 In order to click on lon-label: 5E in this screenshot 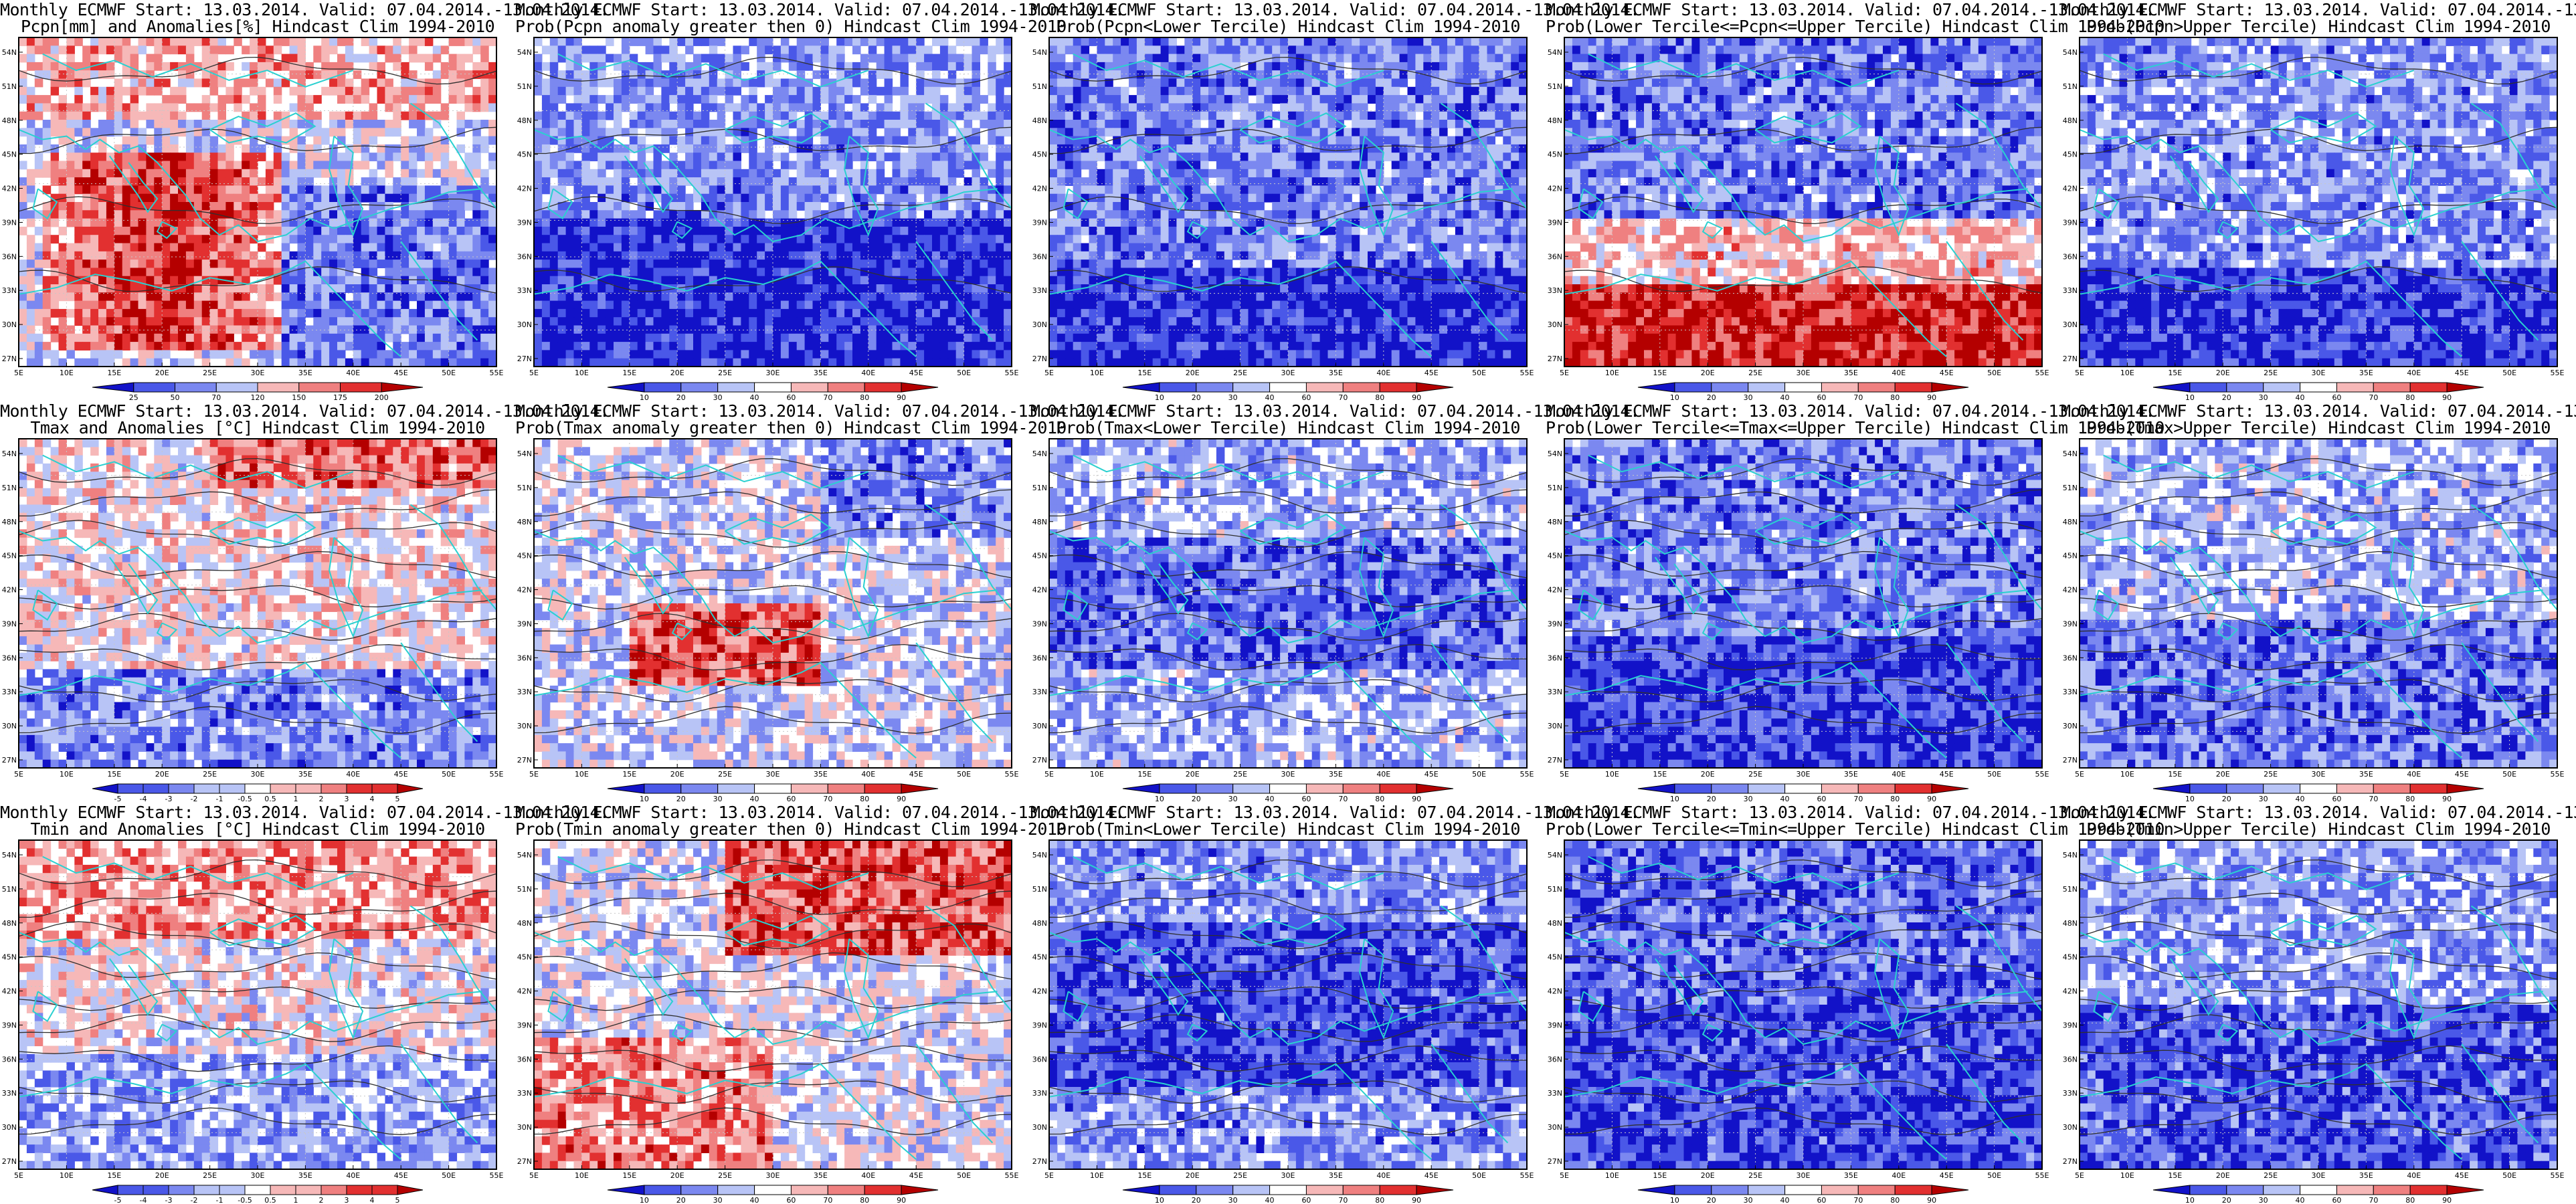, I will do `click(18, 373)`.